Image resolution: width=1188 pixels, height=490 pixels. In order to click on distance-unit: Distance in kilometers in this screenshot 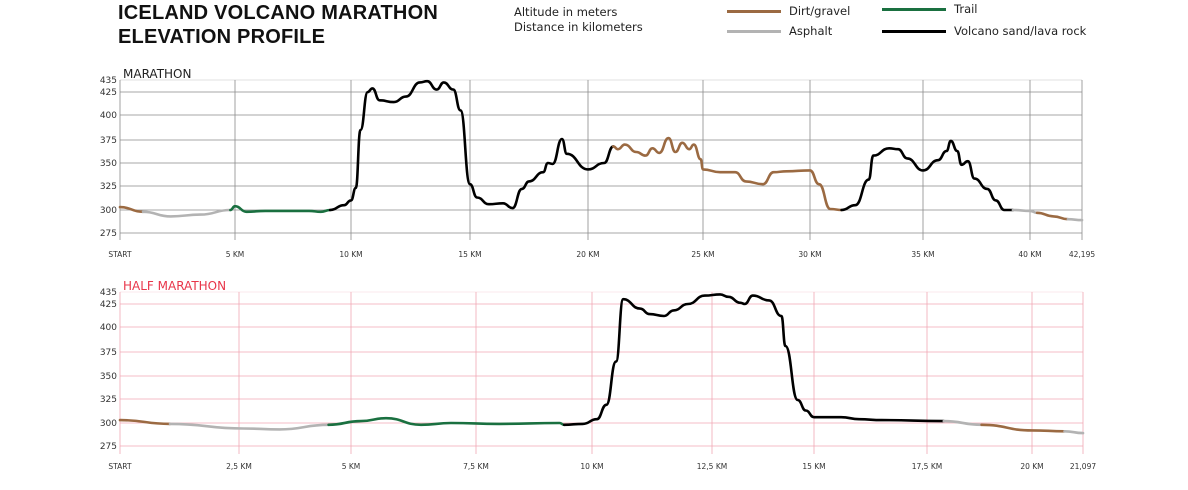, I will do `click(578, 27)`.